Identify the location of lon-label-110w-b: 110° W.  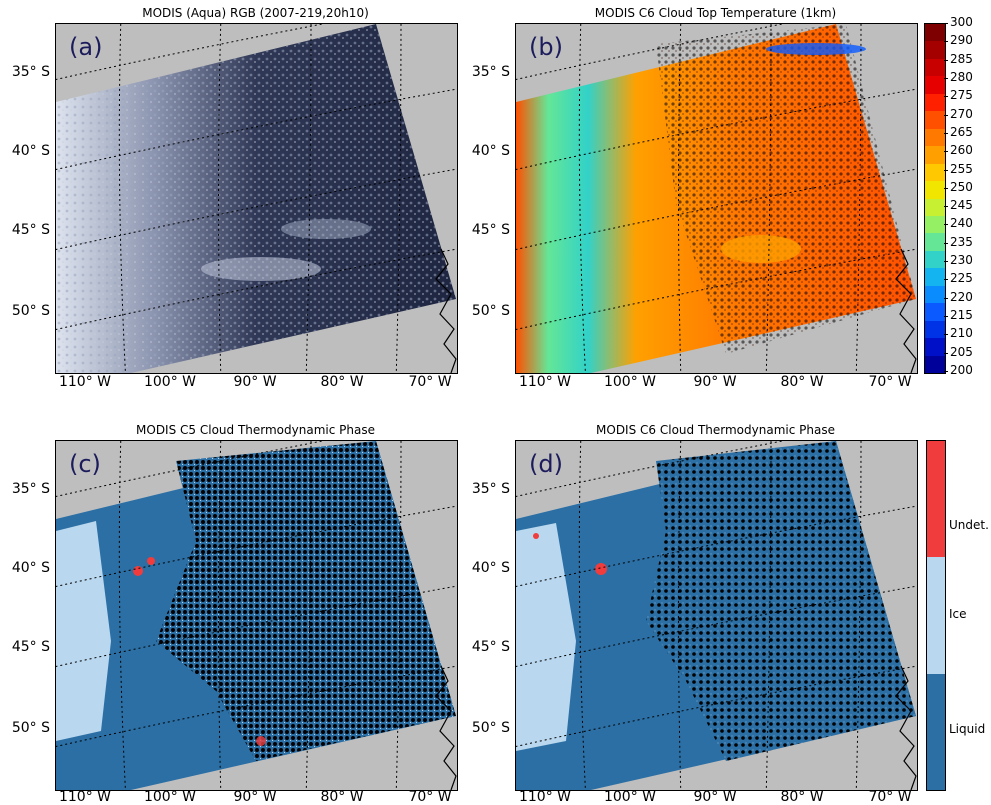
(544, 382).